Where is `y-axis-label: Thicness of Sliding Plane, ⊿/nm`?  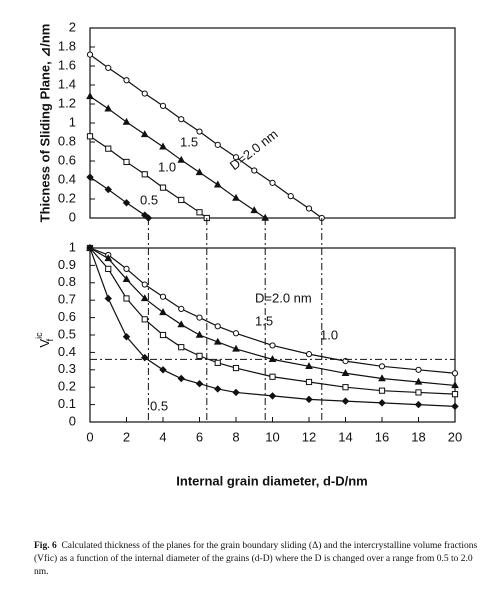
y-axis-label: Thicness of Sliding Plane, ⊿/nm is located at coordinates (44, 123).